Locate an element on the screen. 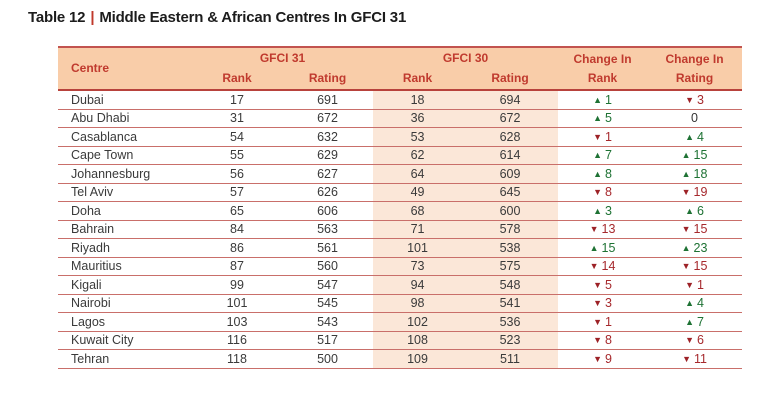 The width and height of the screenshot is (768, 402). change-value: 8 is located at coordinates (608, 173).